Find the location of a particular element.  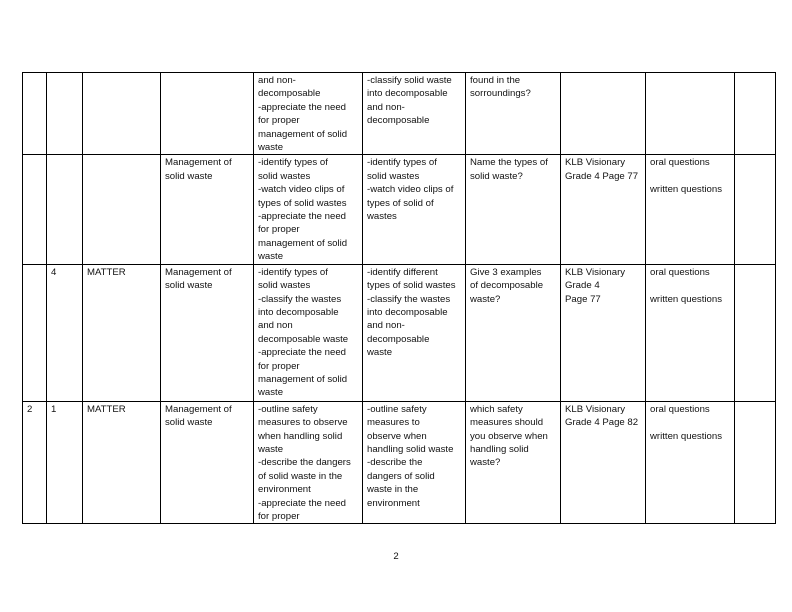

week-cell: 2 is located at coordinates (34, 462).